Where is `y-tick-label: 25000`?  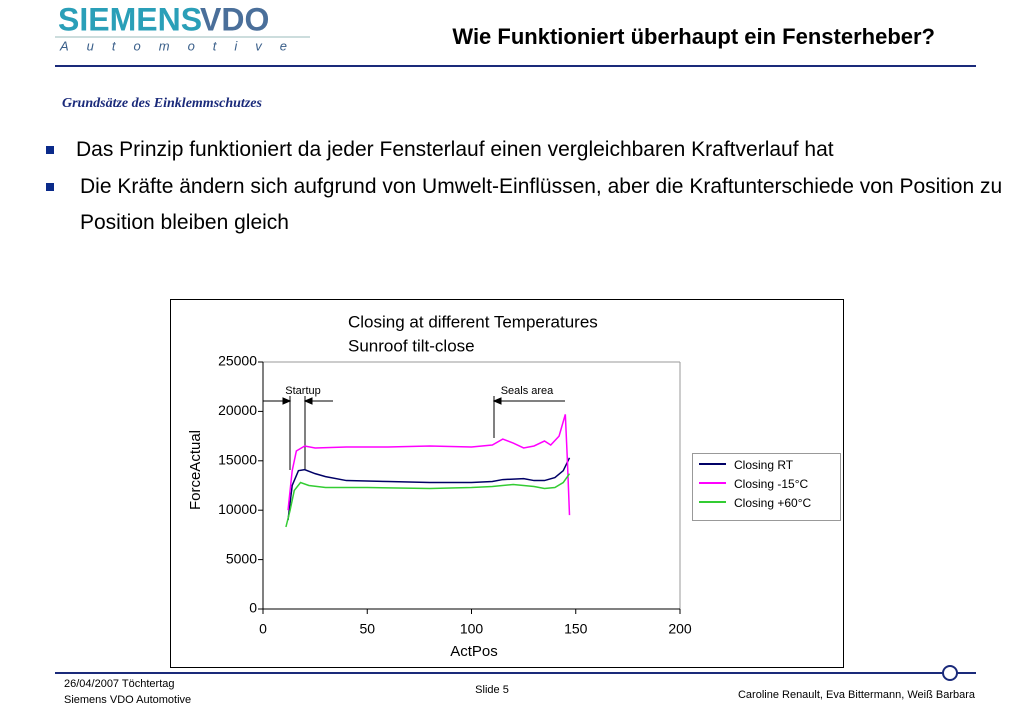 y-tick-label: 25000 is located at coordinates (237, 361).